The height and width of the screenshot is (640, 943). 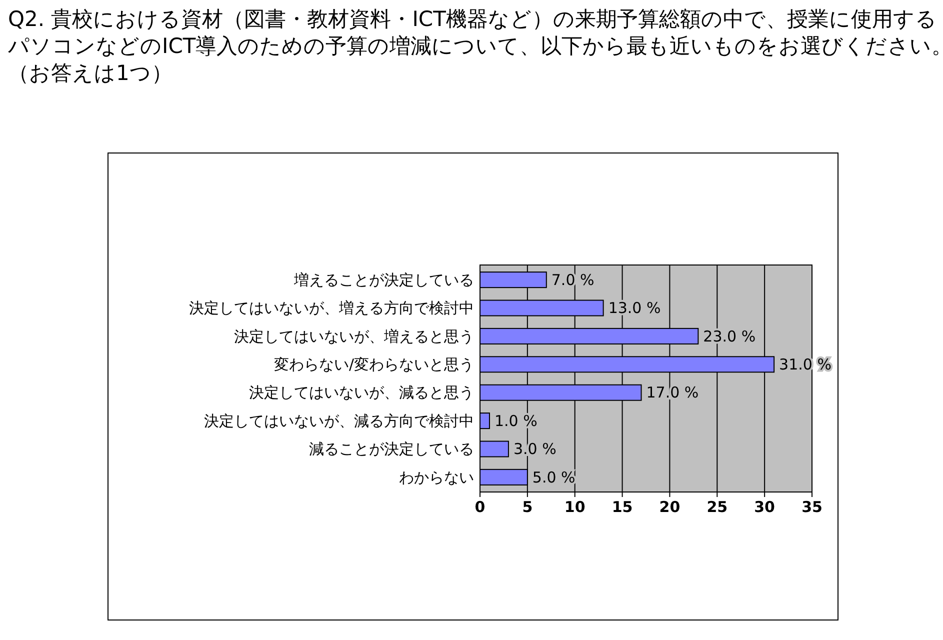 I want to click on chart-title: Q2. 貴校における資材（図書・教材資料・ICT機器など）の来期予算総額の中で、授業に使用するパソコンなどのICT導入のための予算の増減について、以下から最も近いものをお選びください。（お答えは1つ）, so click(x=475, y=46).